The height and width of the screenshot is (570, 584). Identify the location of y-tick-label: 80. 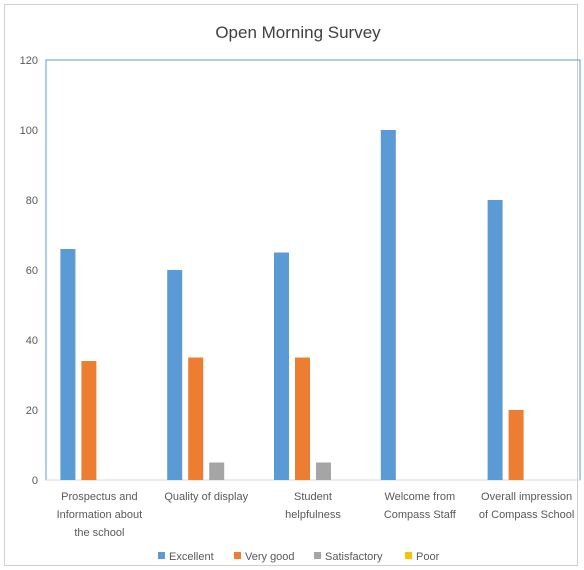
(32, 201).